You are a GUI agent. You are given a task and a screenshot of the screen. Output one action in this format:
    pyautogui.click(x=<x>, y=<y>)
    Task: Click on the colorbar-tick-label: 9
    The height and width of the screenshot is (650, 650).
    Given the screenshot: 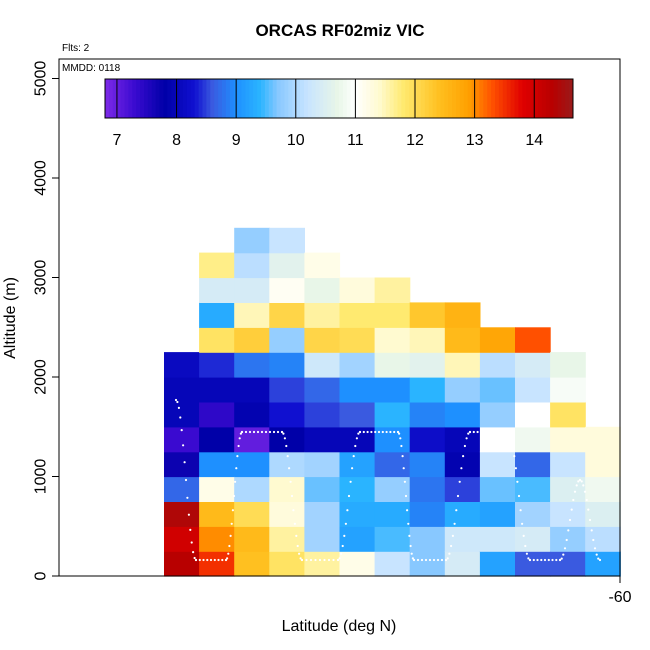 What is the action you would take?
    pyautogui.click(x=236, y=140)
    